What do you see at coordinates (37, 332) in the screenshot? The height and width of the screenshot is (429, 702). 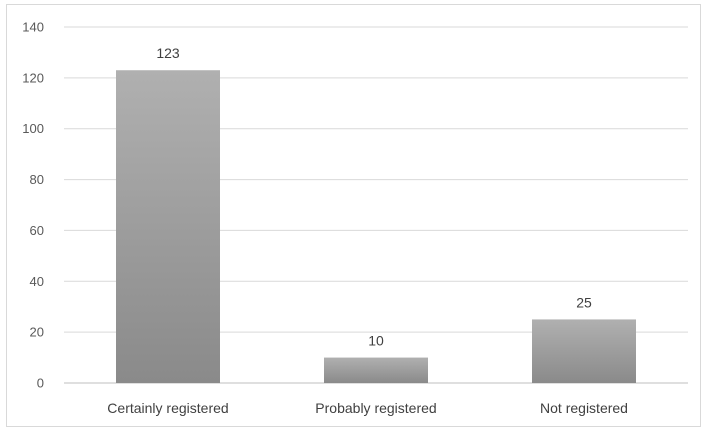 I see `y-tick-label: 20` at bounding box center [37, 332].